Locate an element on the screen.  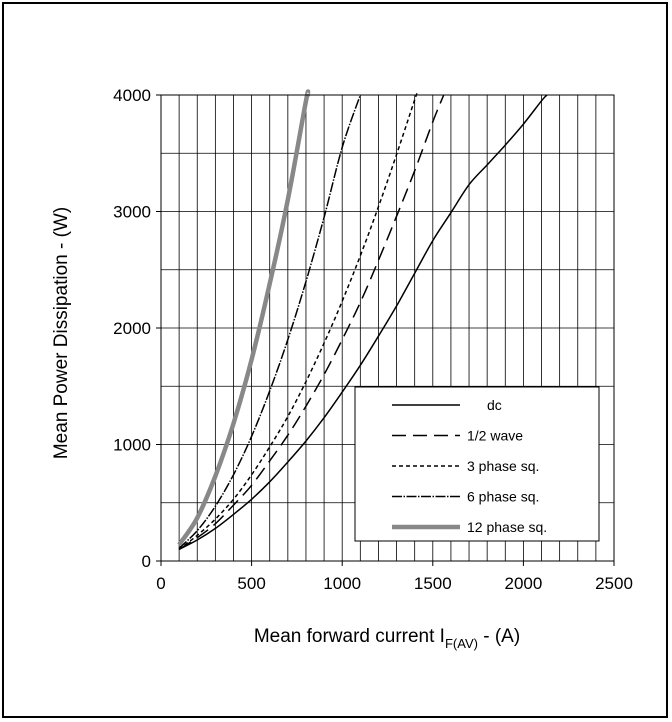
legend-label: 1/2 wave is located at coordinates (495, 436).